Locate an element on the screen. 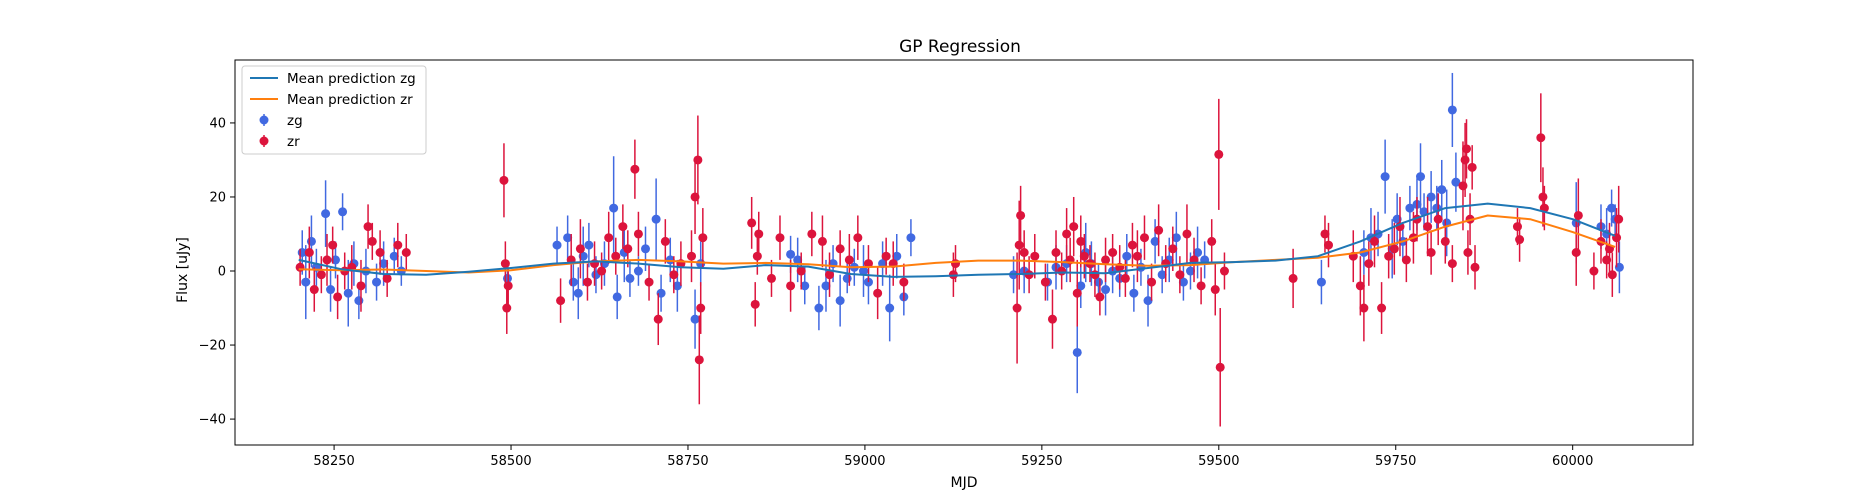 This screenshot has height=500, width=1875. x-tick-label: 59500 is located at coordinates (1218, 461).